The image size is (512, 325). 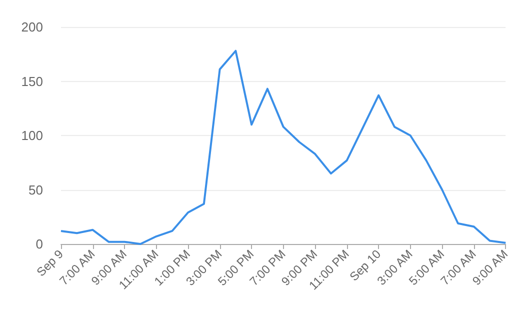 I want to click on y-tick-label: 200, so click(x=32, y=27).